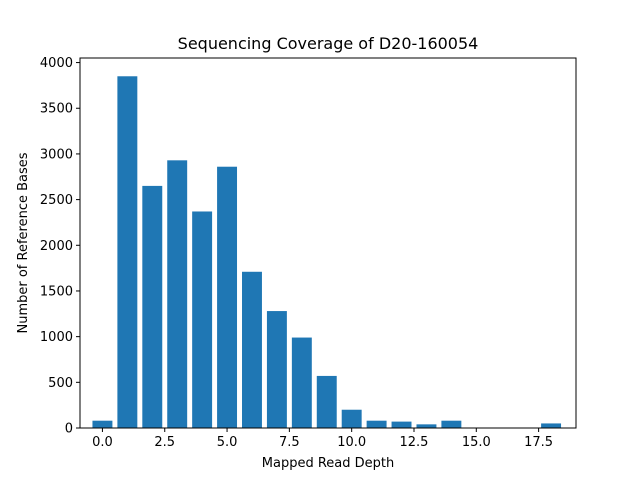 The width and height of the screenshot is (640, 480). I want to click on y-tick-label: 3000, so click(56, 154).